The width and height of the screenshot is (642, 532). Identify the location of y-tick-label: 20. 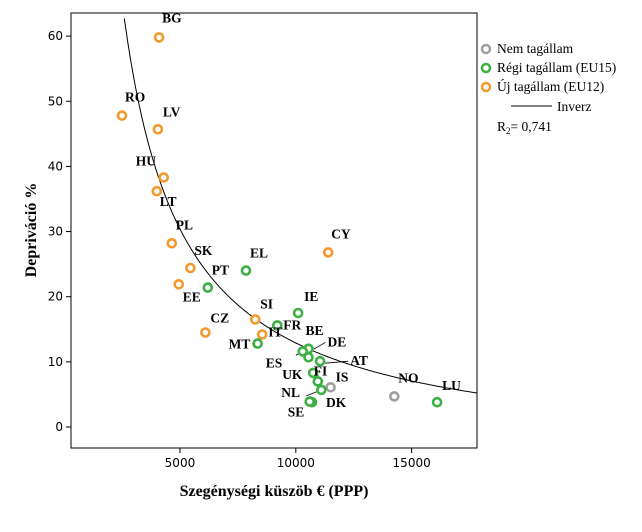
(55, 297).